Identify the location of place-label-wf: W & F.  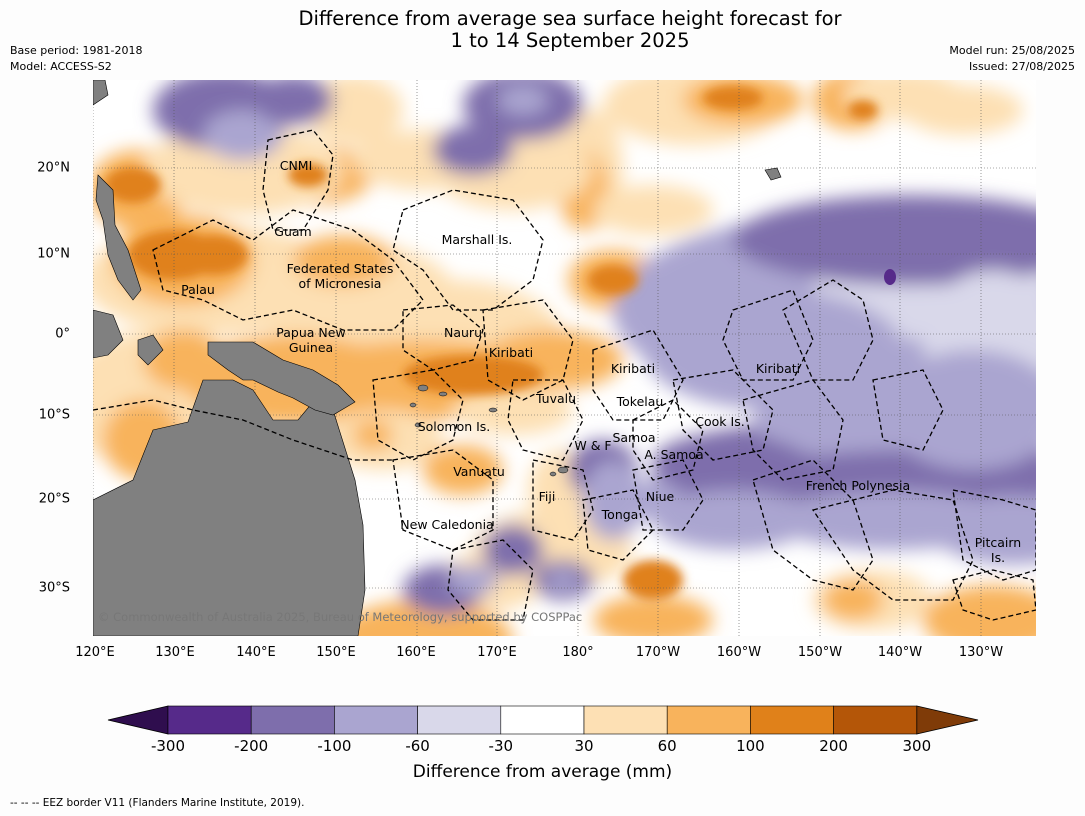
(592, 445).